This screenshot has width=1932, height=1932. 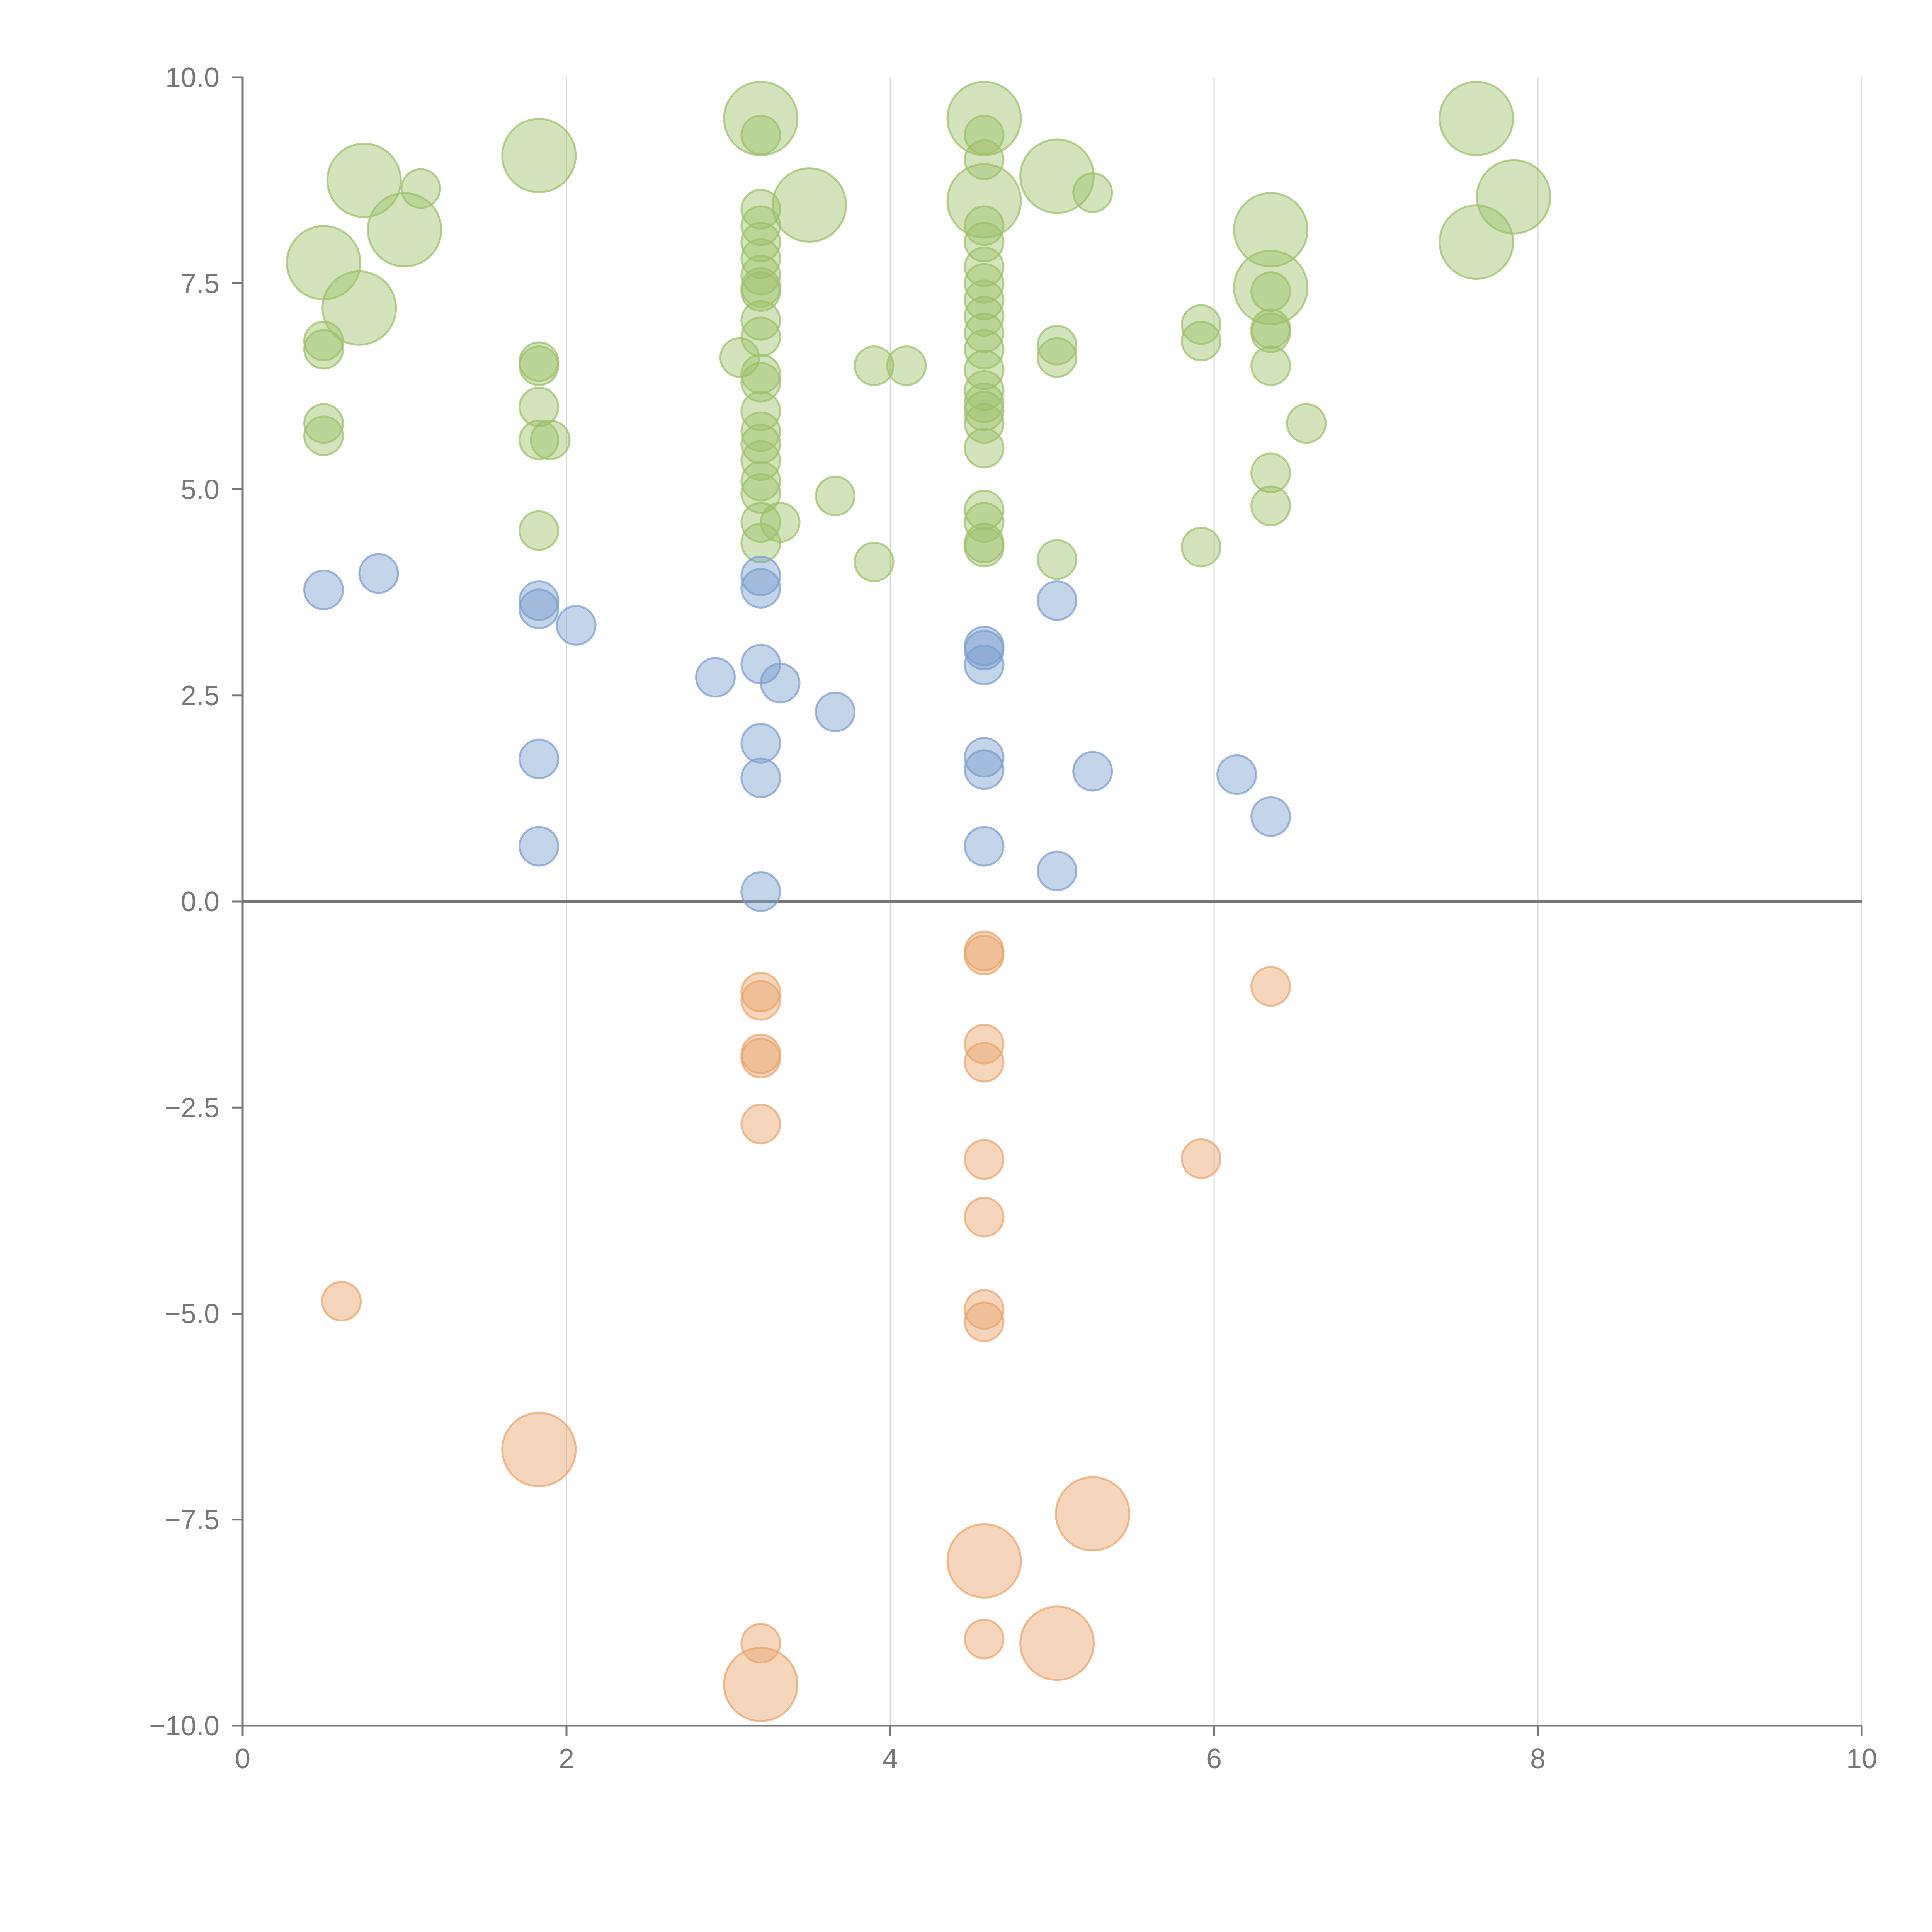 I want to click on y-tick-label: −2.5, so click(x=192, y=1107).